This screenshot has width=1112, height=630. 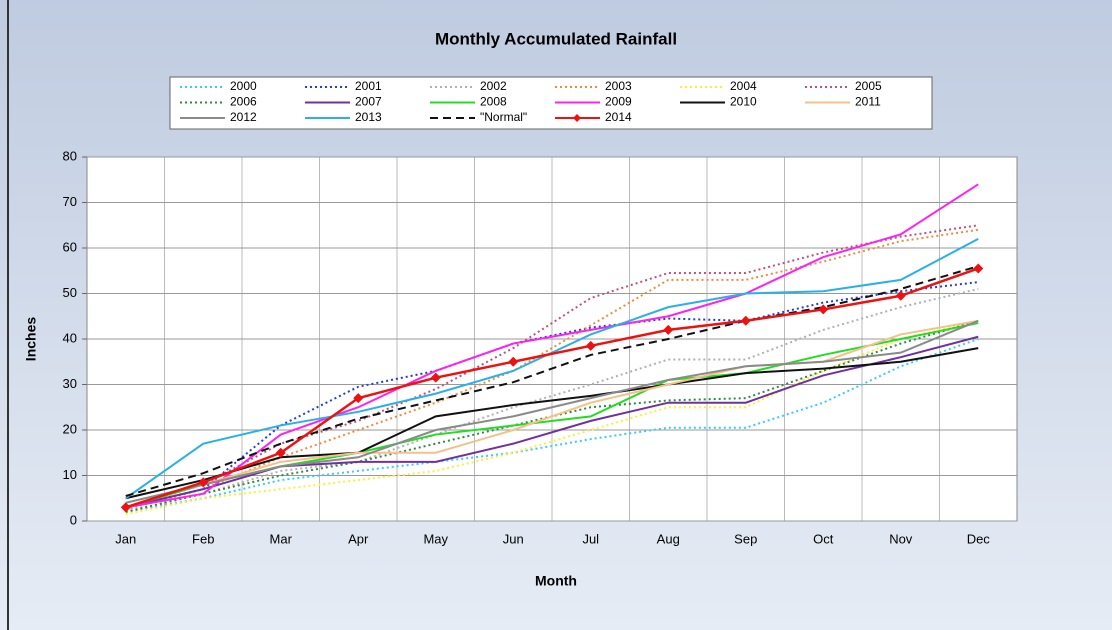 What do you see at coordinates (668, 538) in the screenshot?
I see `x-tick-label: Aug` at bounding box center [668, 538].